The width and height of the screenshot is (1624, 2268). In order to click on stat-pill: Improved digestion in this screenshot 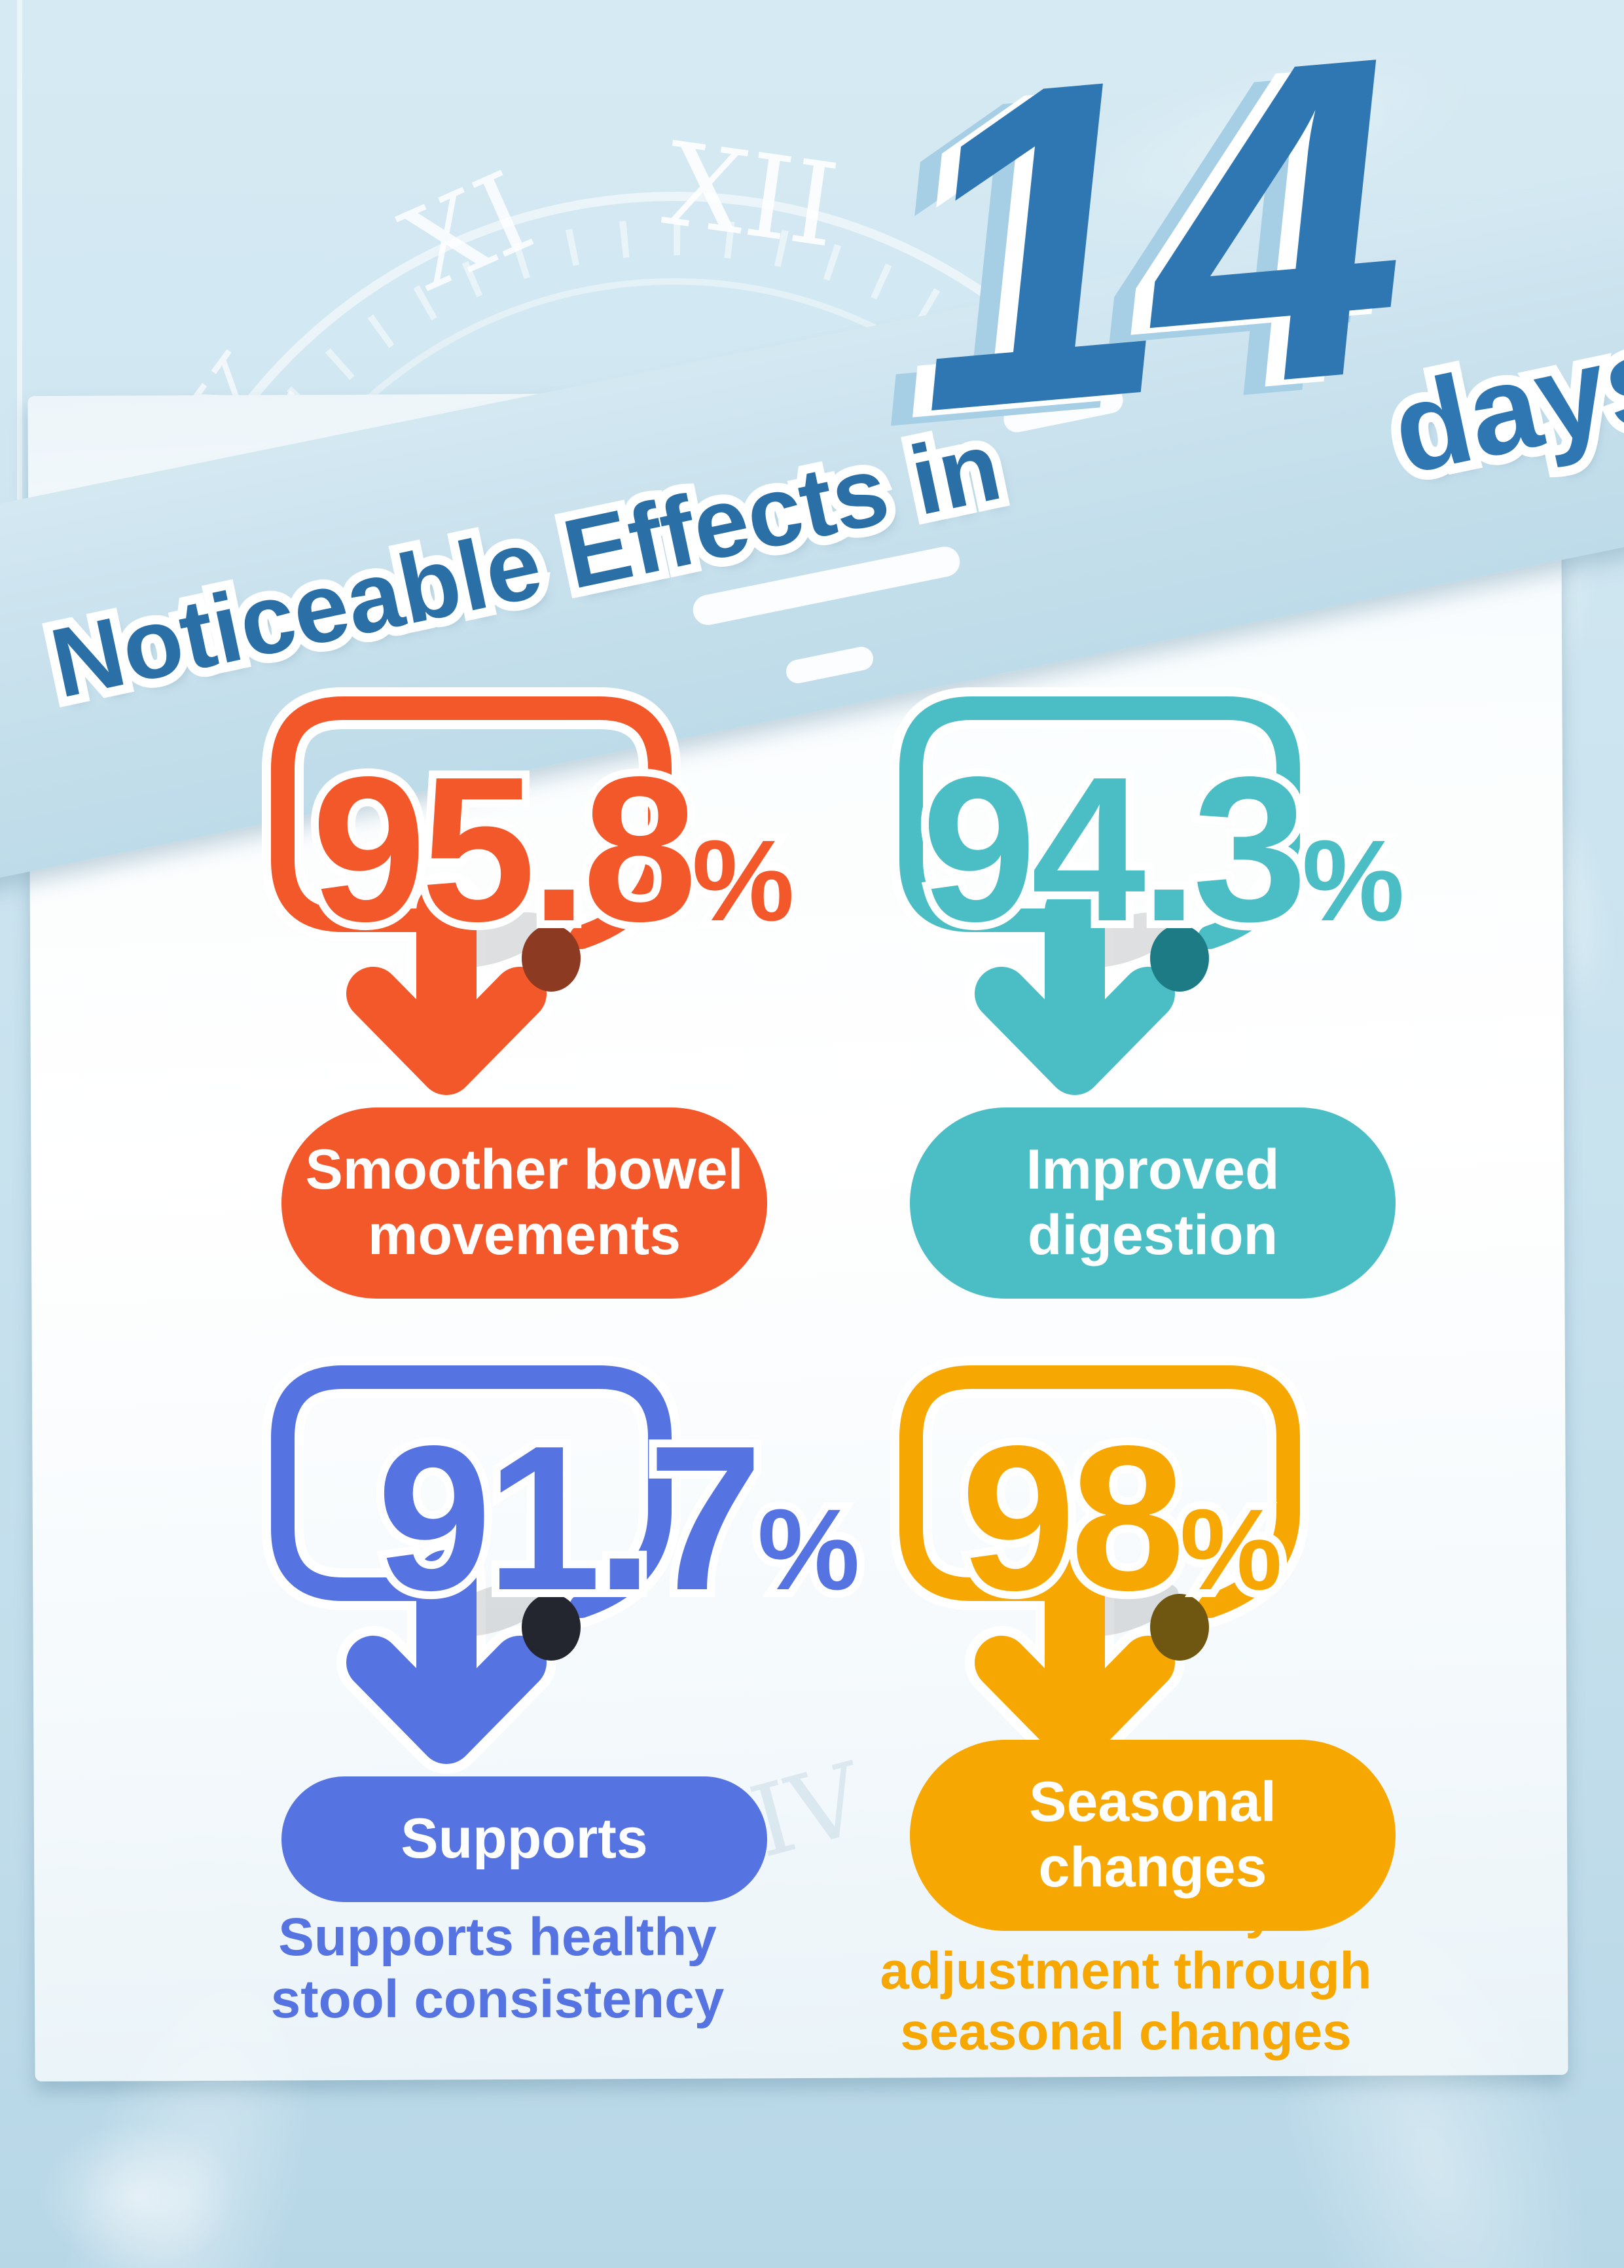, I will do `click(1153, 1203)`.